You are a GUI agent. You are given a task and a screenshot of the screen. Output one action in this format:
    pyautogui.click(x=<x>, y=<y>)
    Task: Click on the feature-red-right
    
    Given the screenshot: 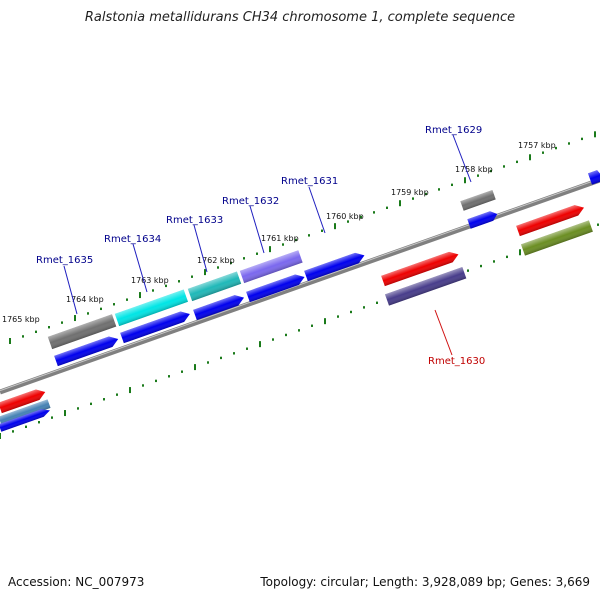 What is the action you would take?
    pyautogui.click(x=551, y=219)
    